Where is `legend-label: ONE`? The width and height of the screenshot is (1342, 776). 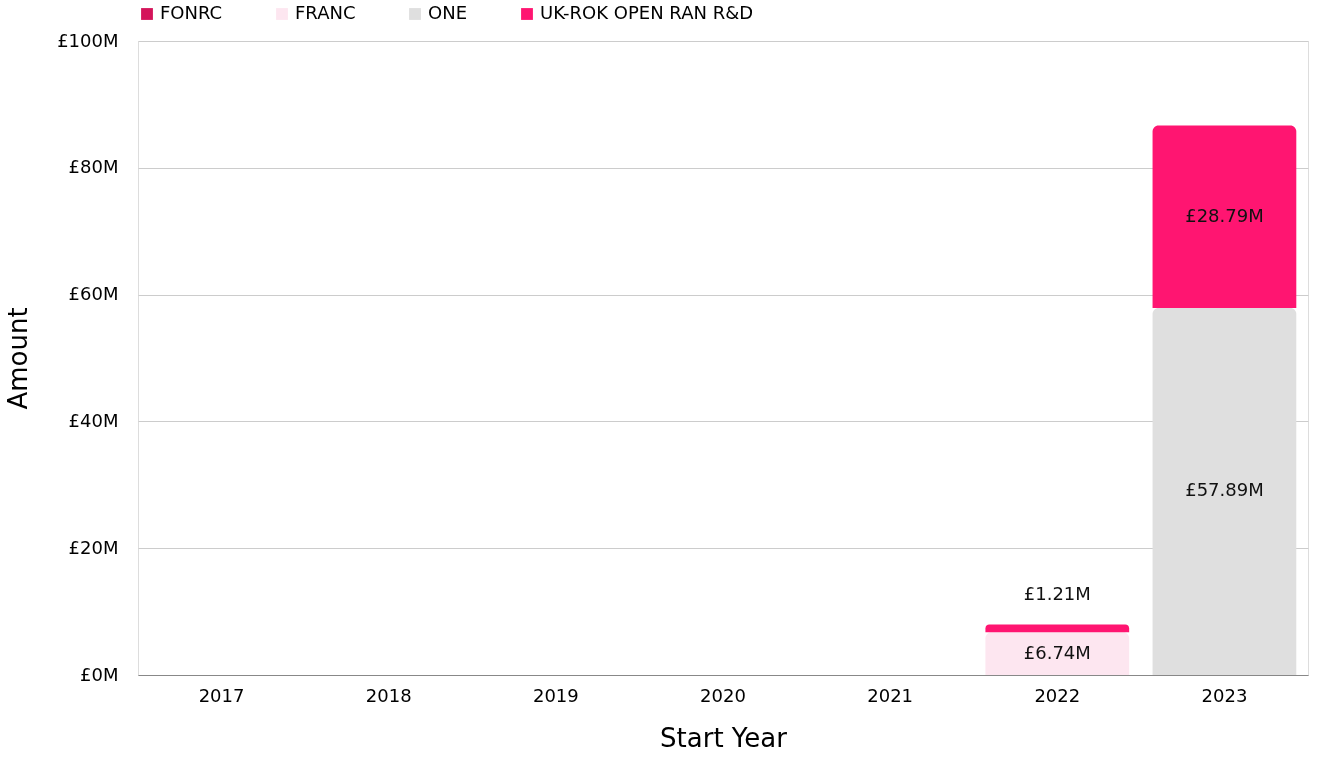
legend-label: ONE is located at coordinates (448, 12).